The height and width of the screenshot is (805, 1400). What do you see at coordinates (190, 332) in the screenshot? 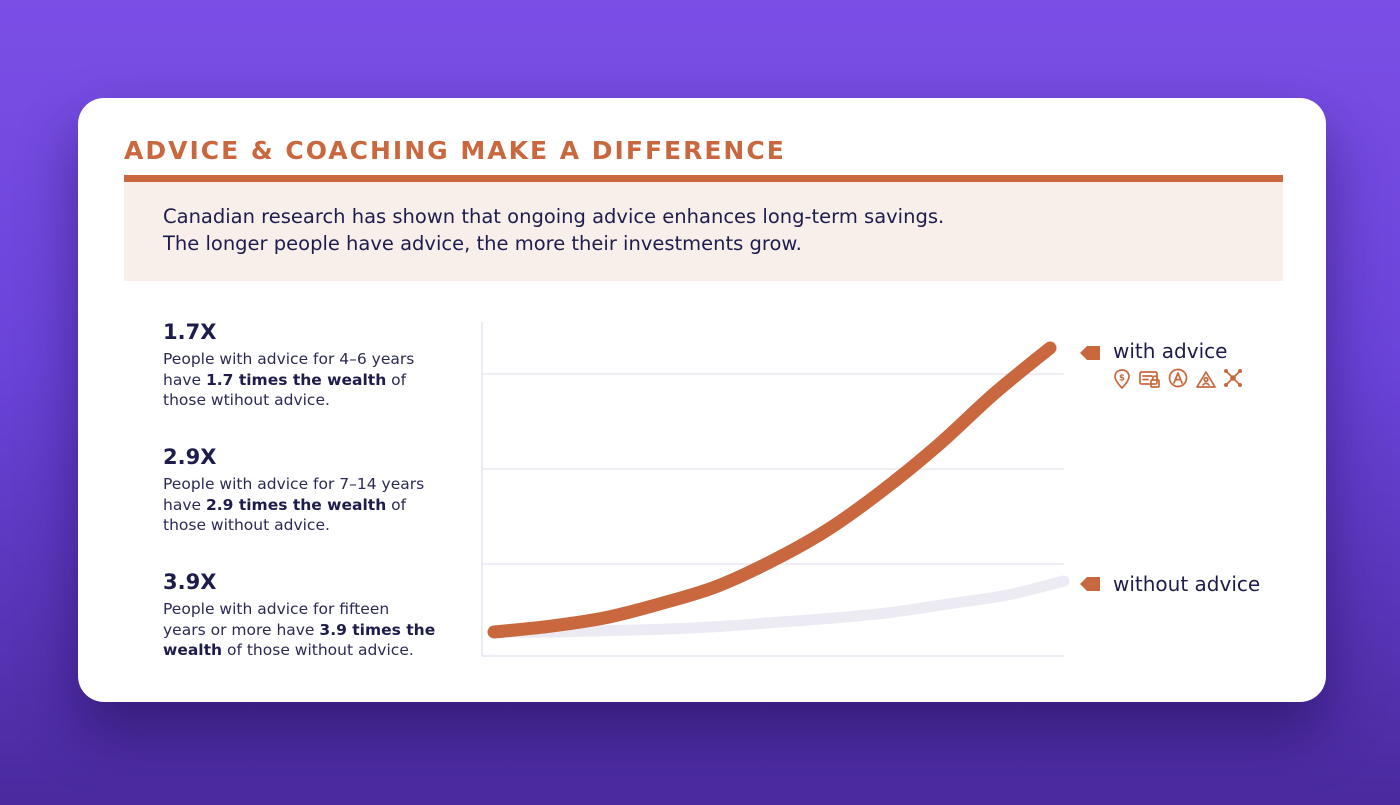
I see `stat-value-1: 1.7X` at bounding box center [190, 332].